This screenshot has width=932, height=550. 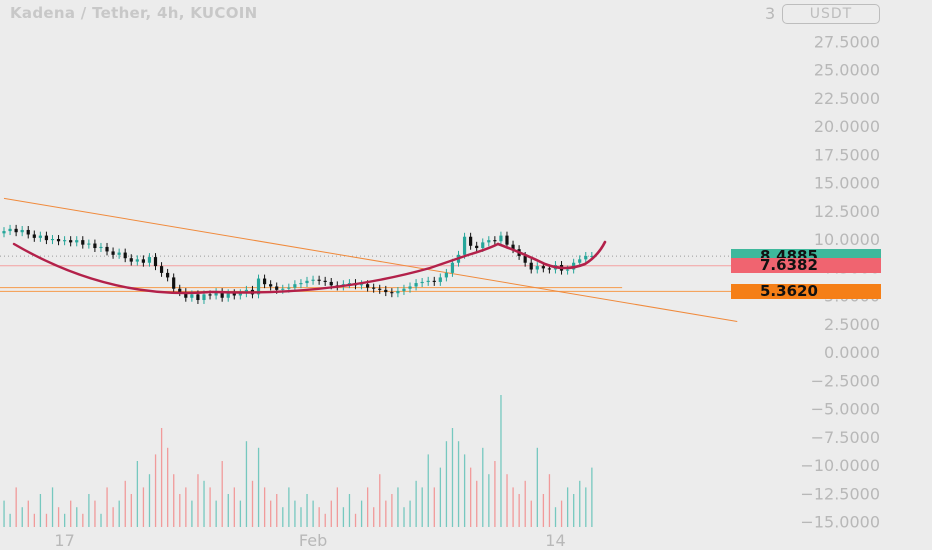 What do you see at coordinates (555, 540) in the screenshot?
I see `x-tick-label: 14` at bounding box center [555, 540].